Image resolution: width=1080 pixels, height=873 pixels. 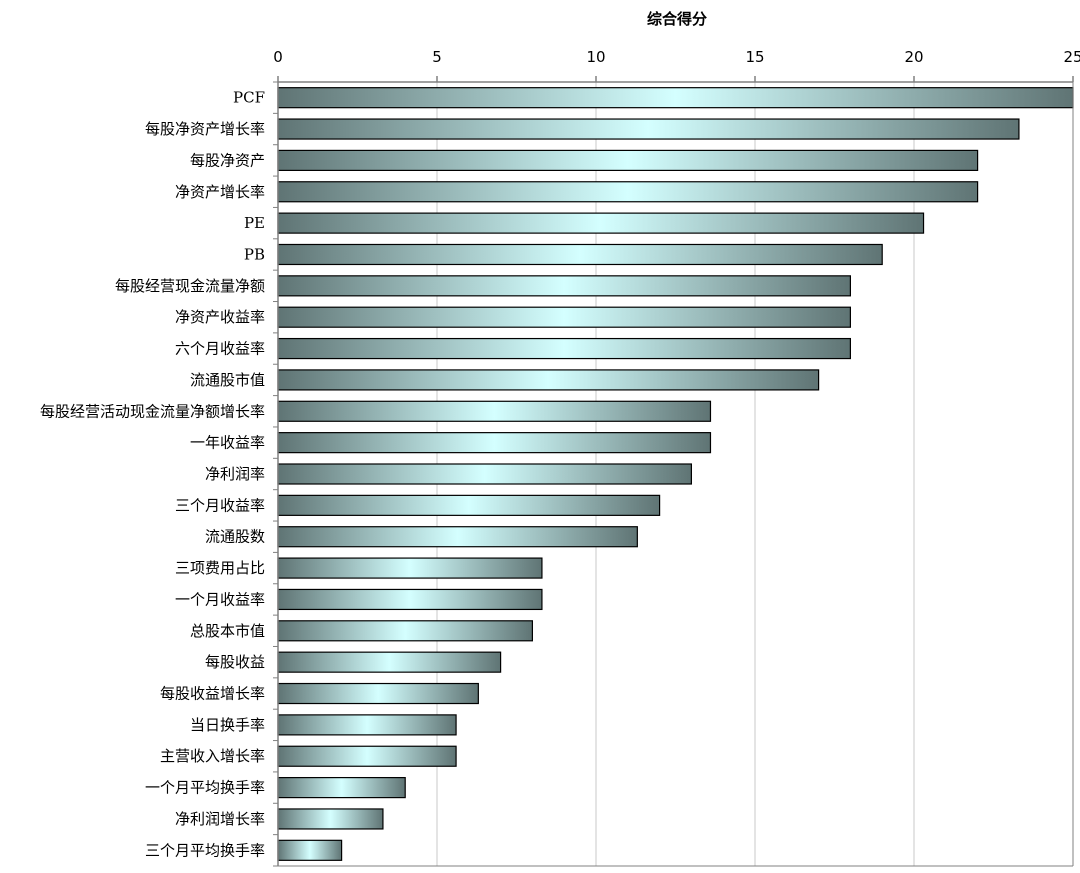 What do you see at coordinates (913, 57) in the screenshot?
I see `x-tick-label: 20` at bounding box center [913, 57].